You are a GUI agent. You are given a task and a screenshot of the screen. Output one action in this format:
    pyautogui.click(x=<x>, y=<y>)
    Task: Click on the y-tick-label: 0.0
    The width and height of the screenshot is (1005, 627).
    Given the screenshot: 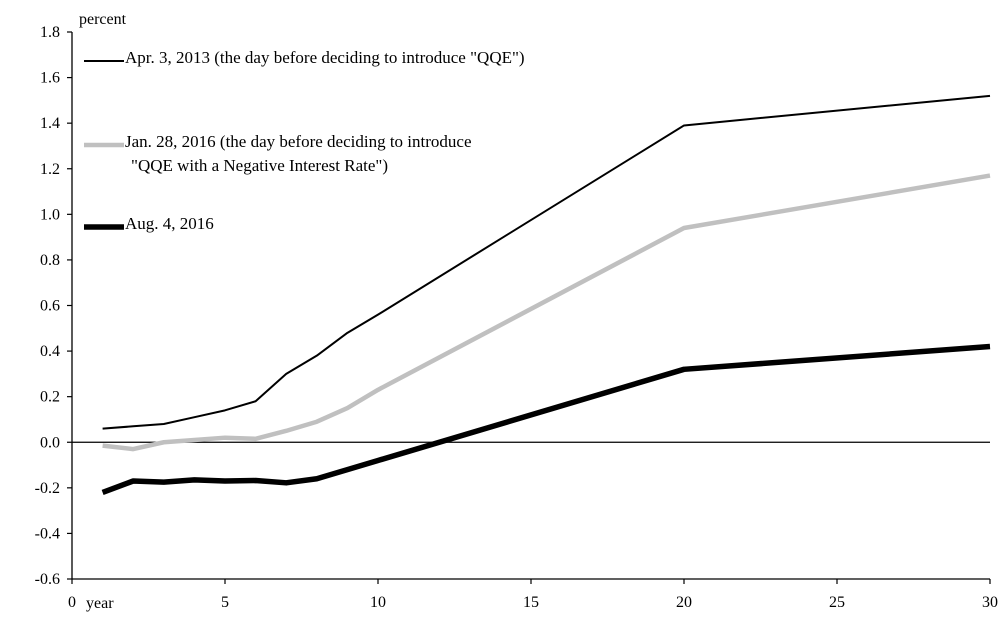 What is the action you would take?
    pyautogui.click(x=50, y=442)
    